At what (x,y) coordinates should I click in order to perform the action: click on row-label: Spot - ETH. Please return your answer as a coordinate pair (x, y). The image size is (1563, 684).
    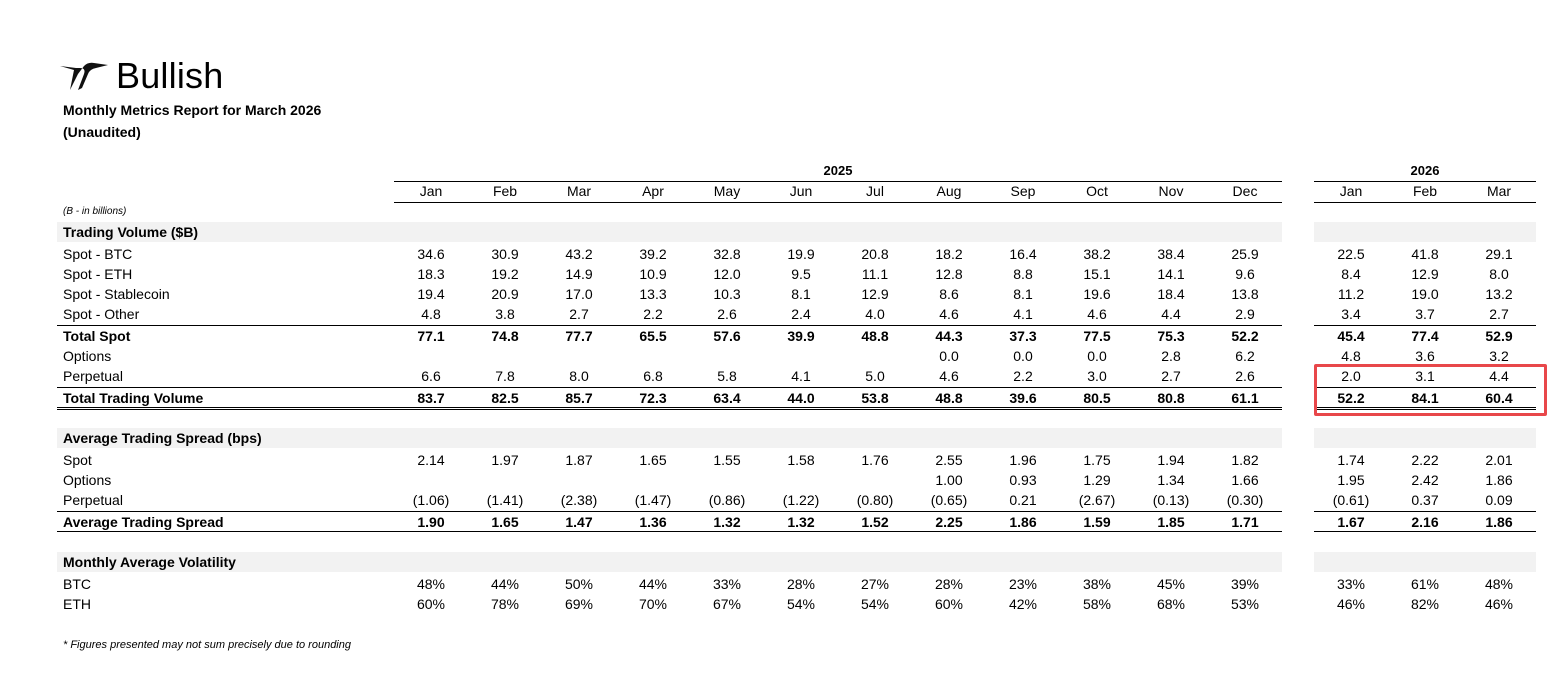
    Looking at the image, I should click on (98, 274).